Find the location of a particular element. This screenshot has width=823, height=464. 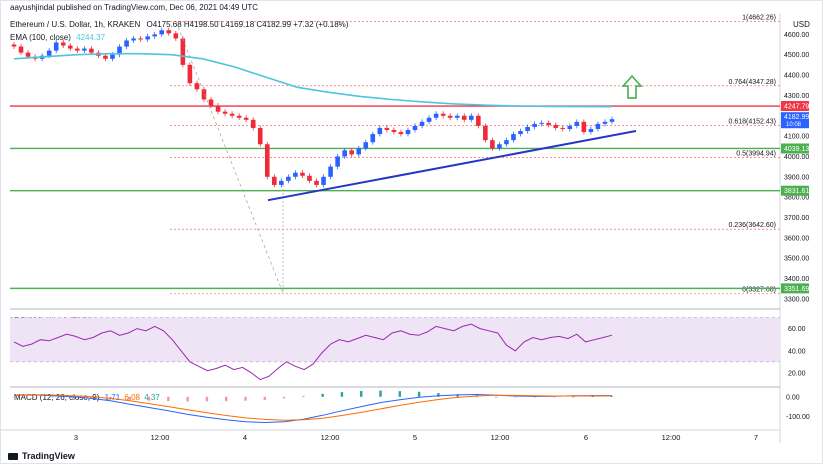

time-tick-label-7: 12:00 is located at coordinates (671, 437).